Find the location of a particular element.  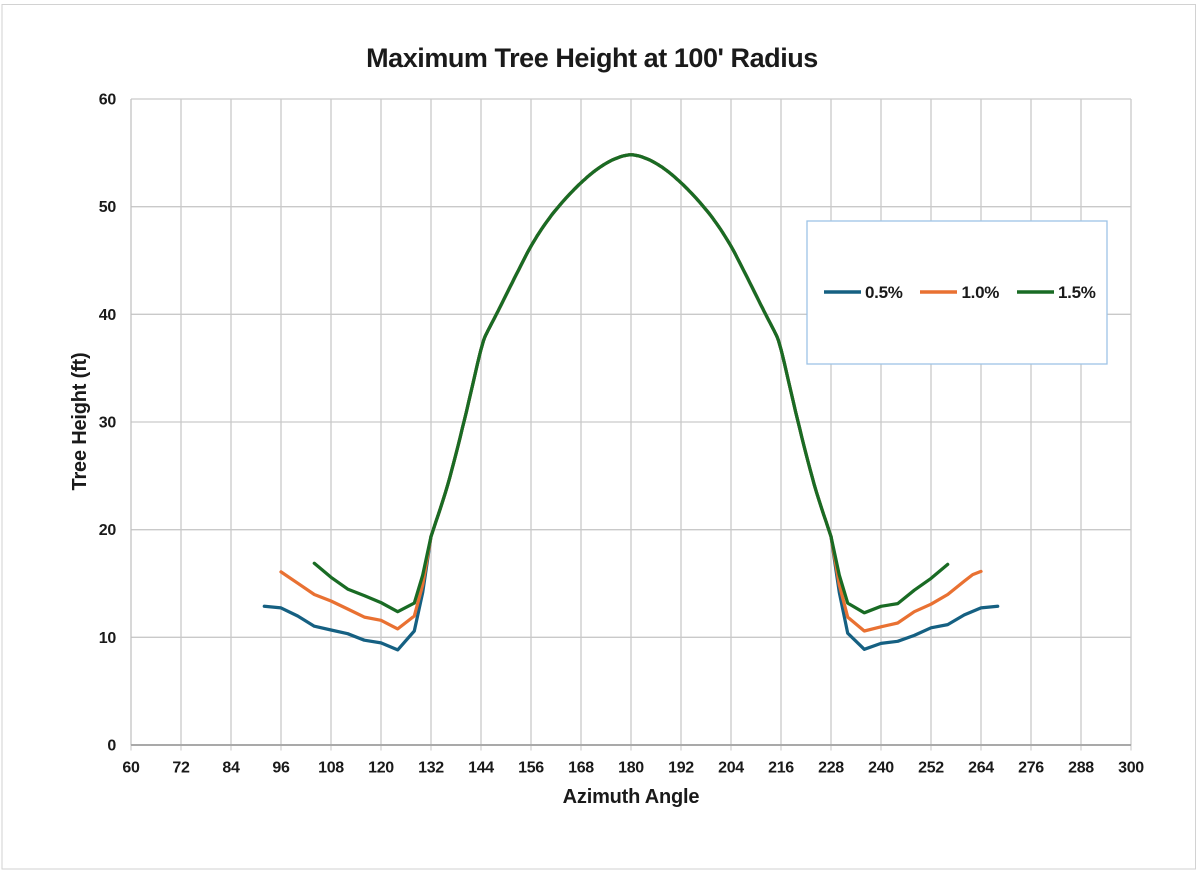

svg-text: 300 is located at coordinates (1131, 768).